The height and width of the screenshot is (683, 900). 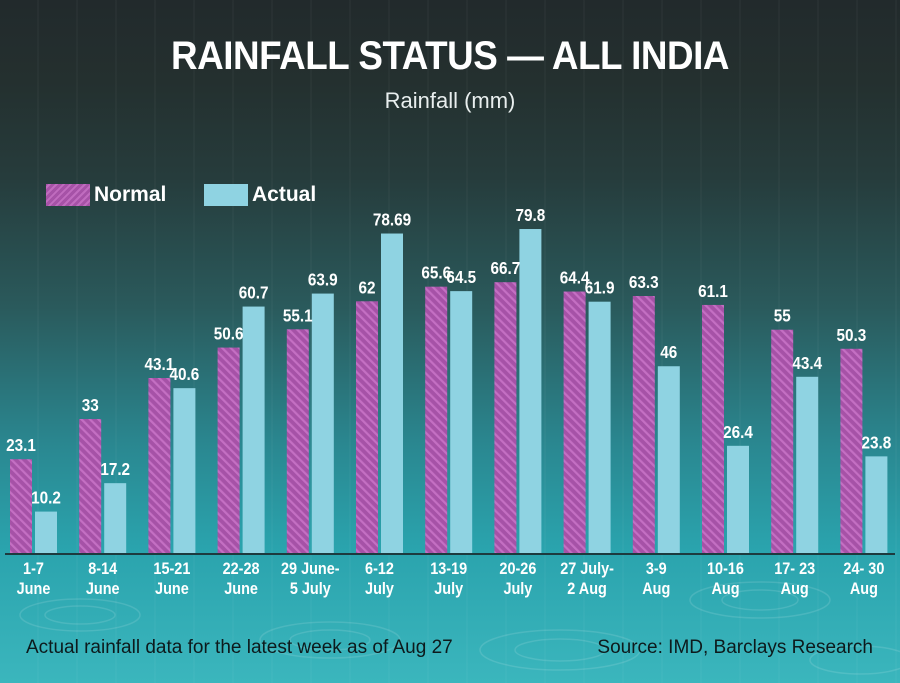 I want to click on x-tick-label: 13-19, so click(x=448, y=569).